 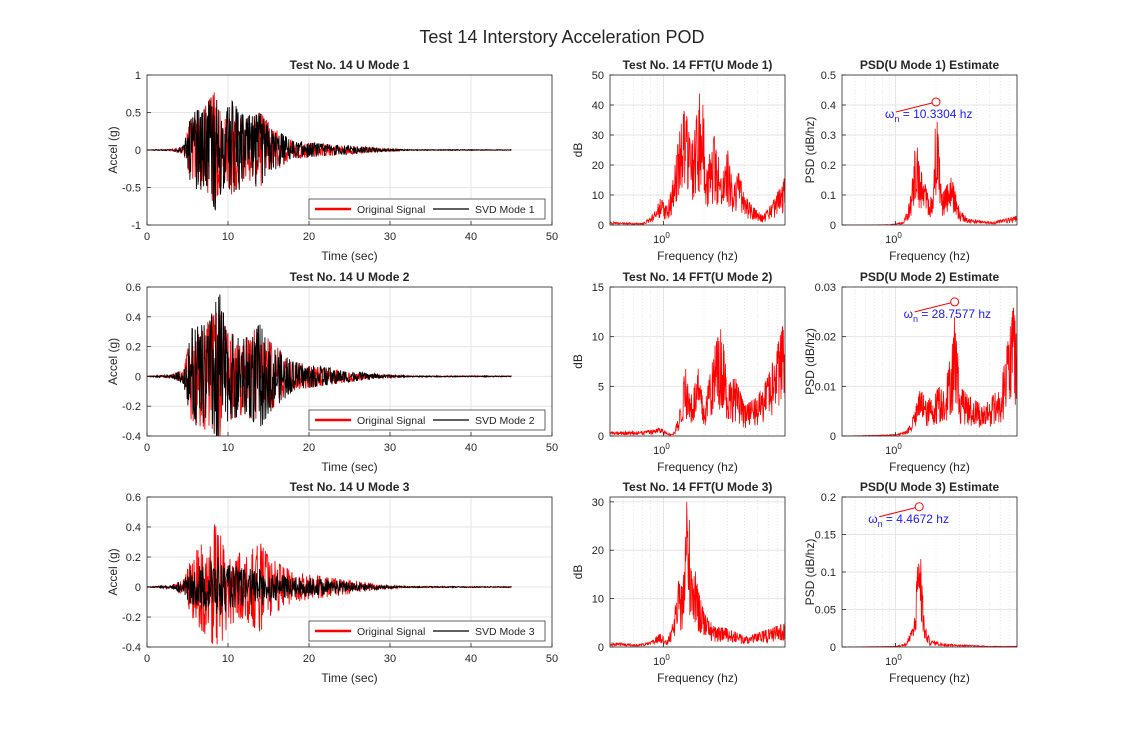 What do you see at coordinates (427, 209) in the screenshot?
I see `legend: Original Signal SVD Mode 1` at bounding box center [427, 209].